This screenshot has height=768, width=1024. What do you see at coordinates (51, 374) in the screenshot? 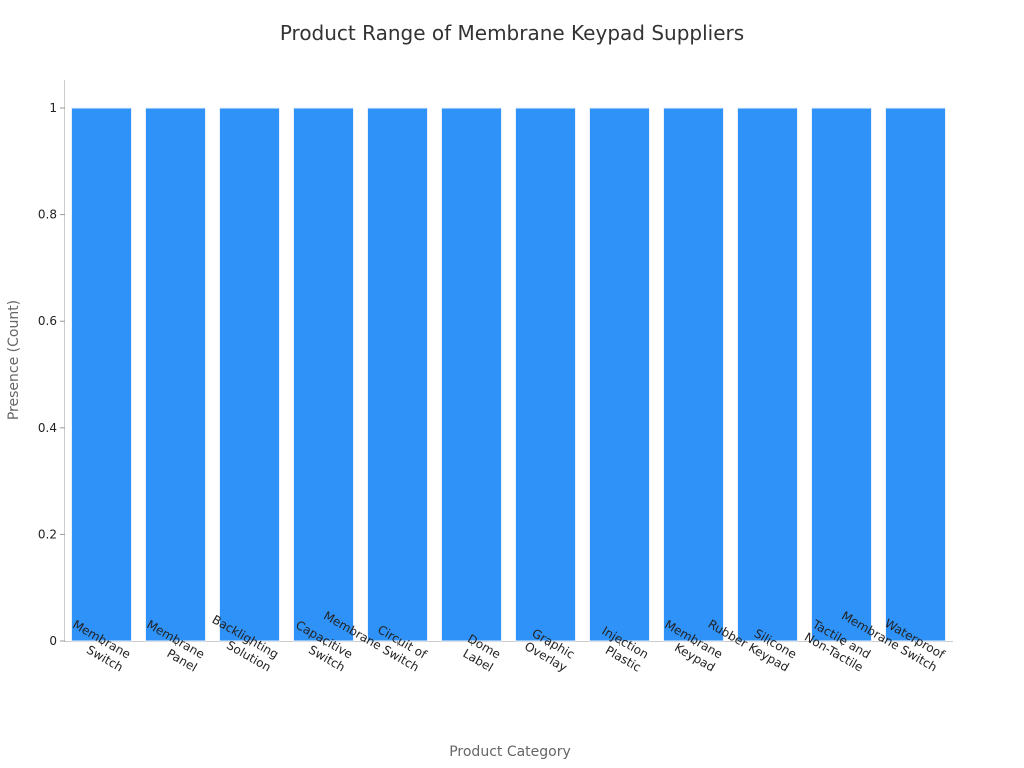
I see `y-ticks-group: 0 0.2 0.4 0.6 0.8 1` at bounding box center [51, 374].